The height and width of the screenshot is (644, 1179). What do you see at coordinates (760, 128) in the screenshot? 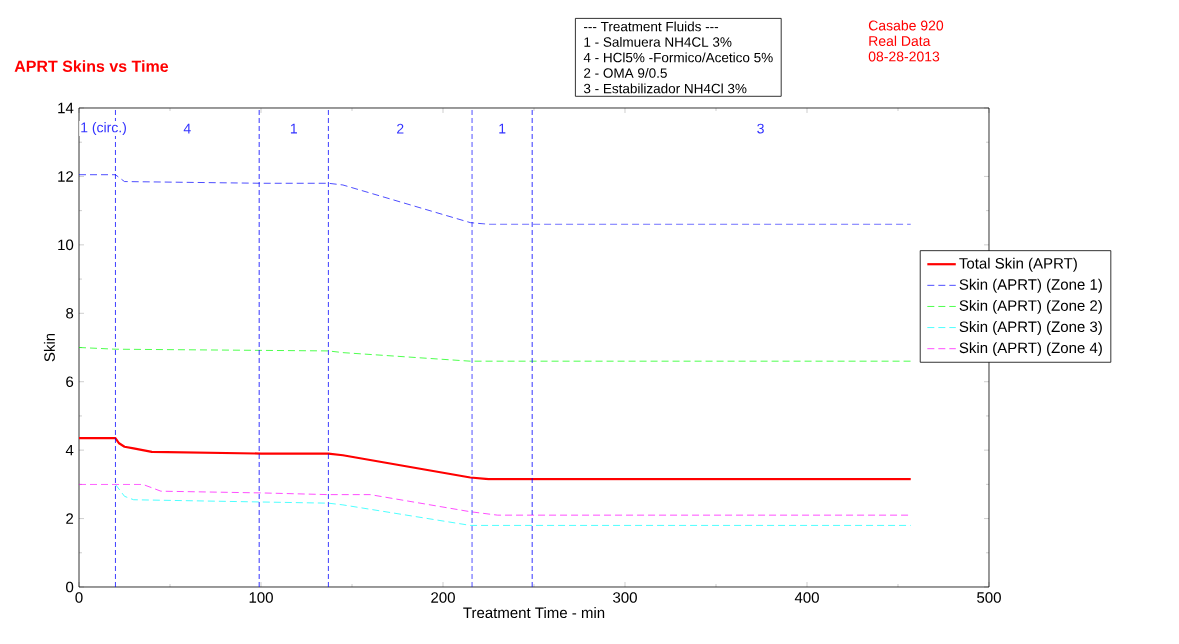
I see `annotation: 3` at bounding box center [760, 128].